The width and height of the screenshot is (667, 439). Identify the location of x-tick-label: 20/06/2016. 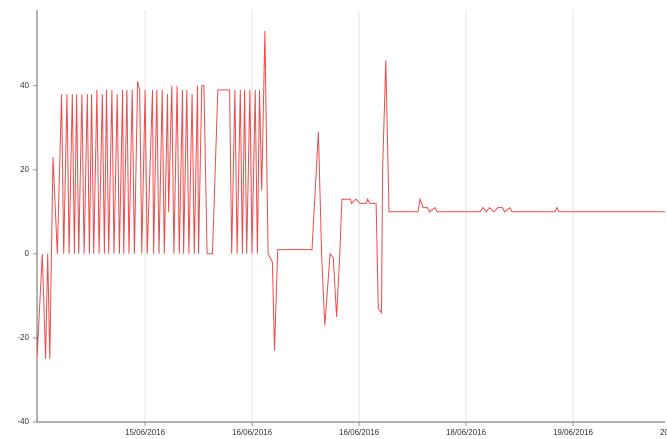
(663, 432).